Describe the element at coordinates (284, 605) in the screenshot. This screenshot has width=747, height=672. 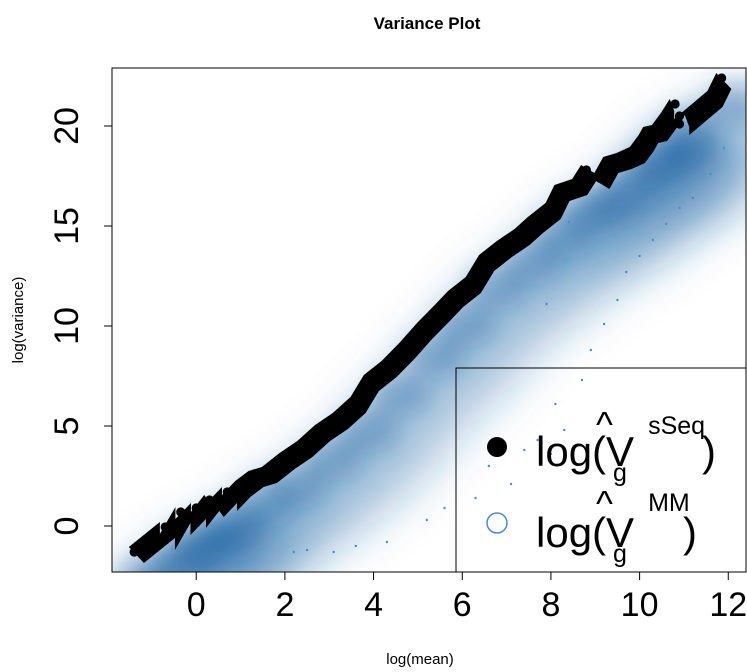
I see `x-tick-label: 2` at that location.